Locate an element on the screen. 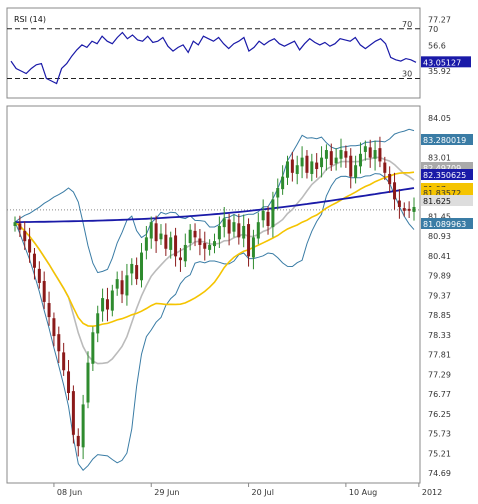 This screenshot has width=478, height=504. main-y-tick-label: 79.37 is located at coordinates (439, 295).